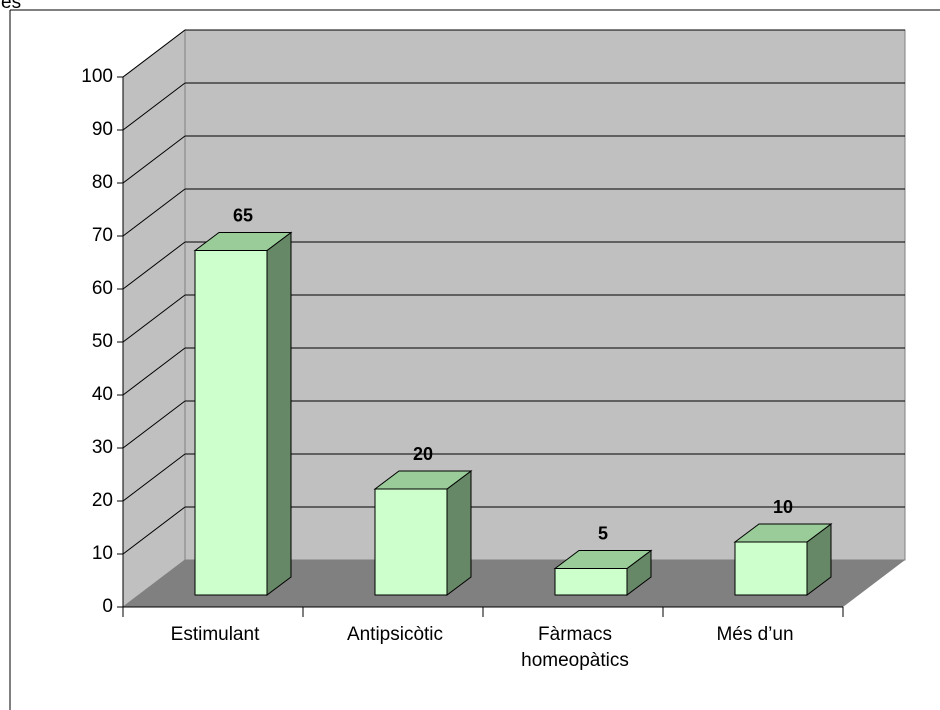  I want to click on x-tick-label: Antipsicòtic, so click(395, 634).